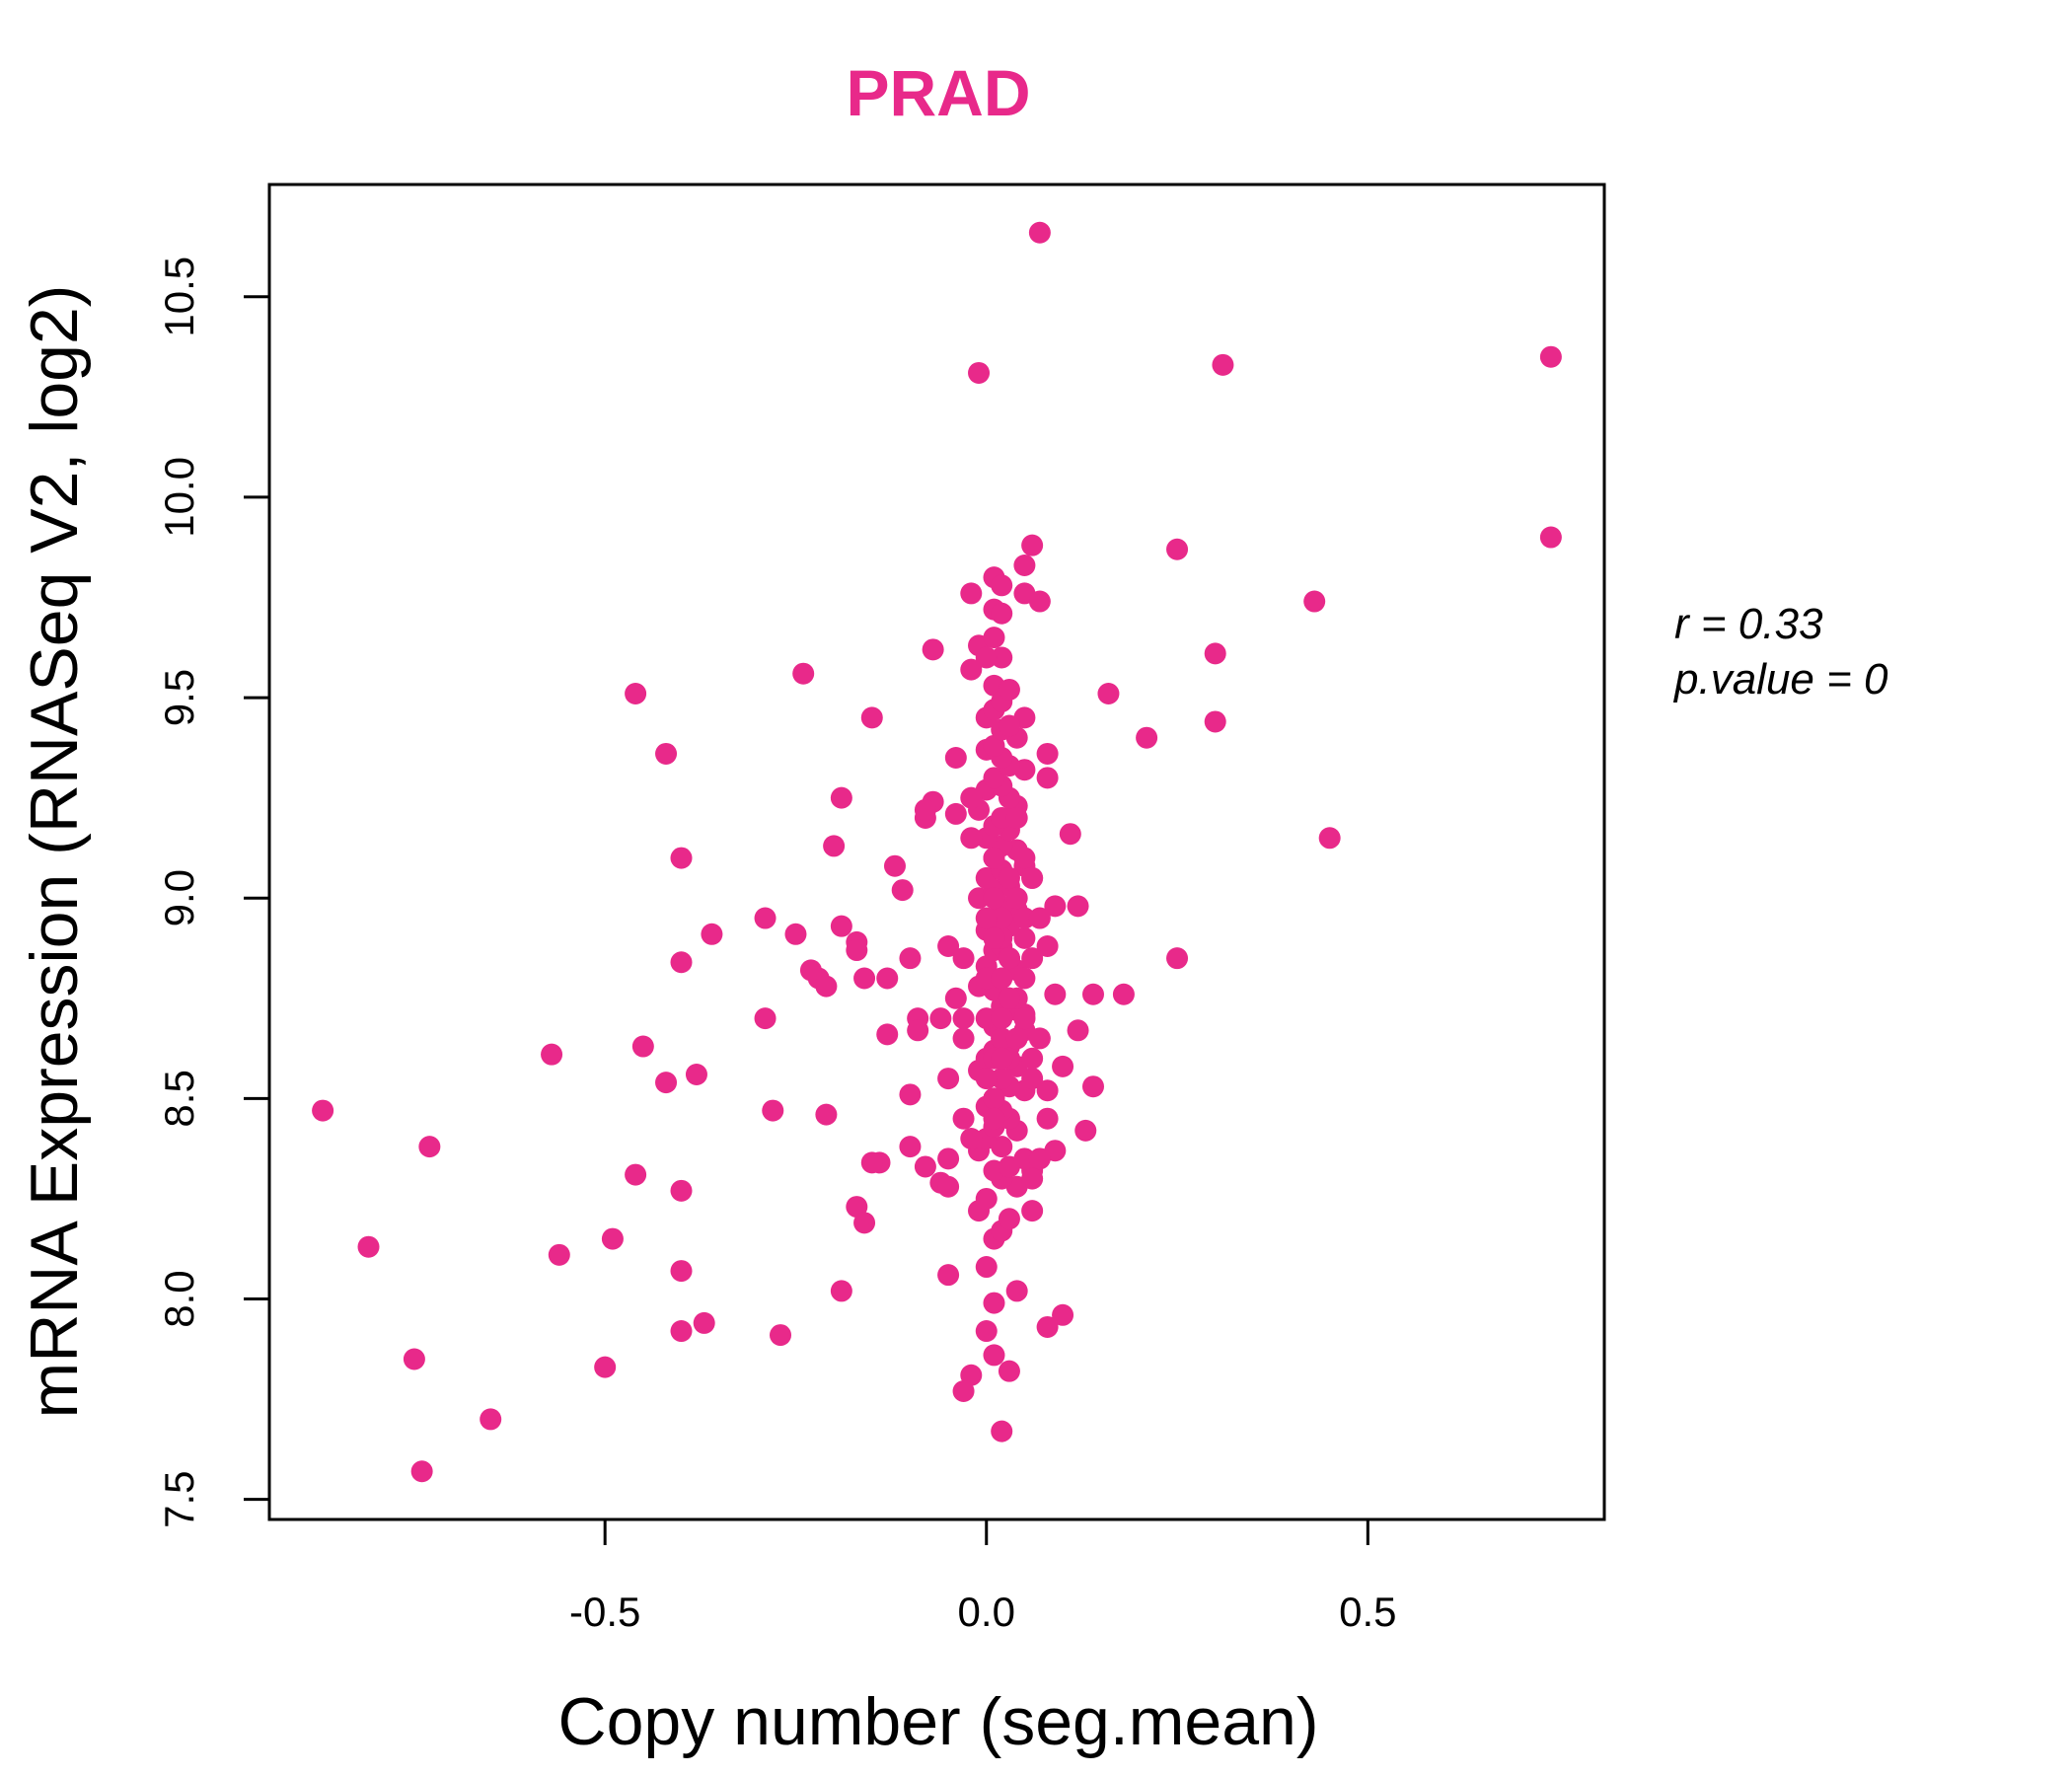 The width and height of the screenshot is (2072, 1776). Describe the element at coordinates (938, 93) in the screenshot. I see `chart-title: PRAD` at that location.